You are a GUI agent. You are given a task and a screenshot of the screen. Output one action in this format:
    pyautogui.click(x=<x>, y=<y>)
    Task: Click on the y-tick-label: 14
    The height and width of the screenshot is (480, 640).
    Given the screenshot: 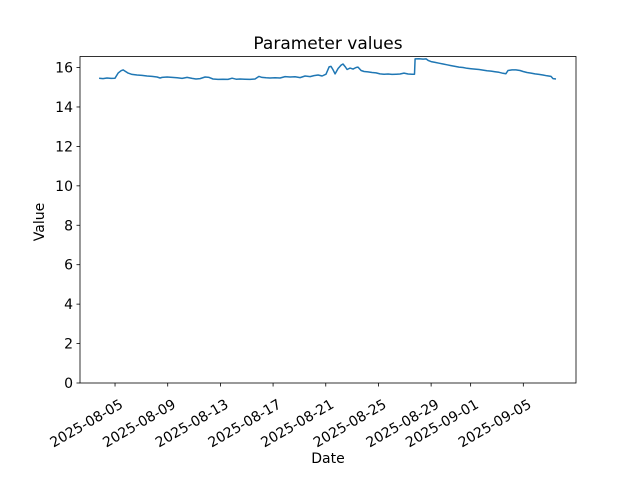 What is the action you would take?
    pyautogui.click(x=64, y=108)
    